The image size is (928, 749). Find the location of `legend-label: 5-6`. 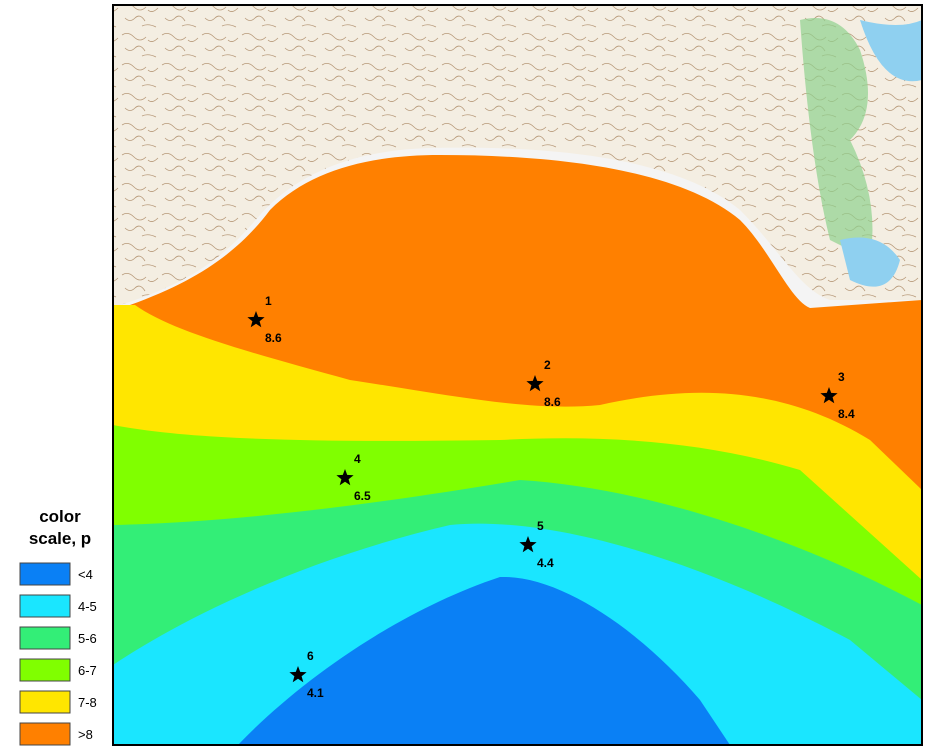

legend-label: 5-6 is located at coordinates (87, 638).